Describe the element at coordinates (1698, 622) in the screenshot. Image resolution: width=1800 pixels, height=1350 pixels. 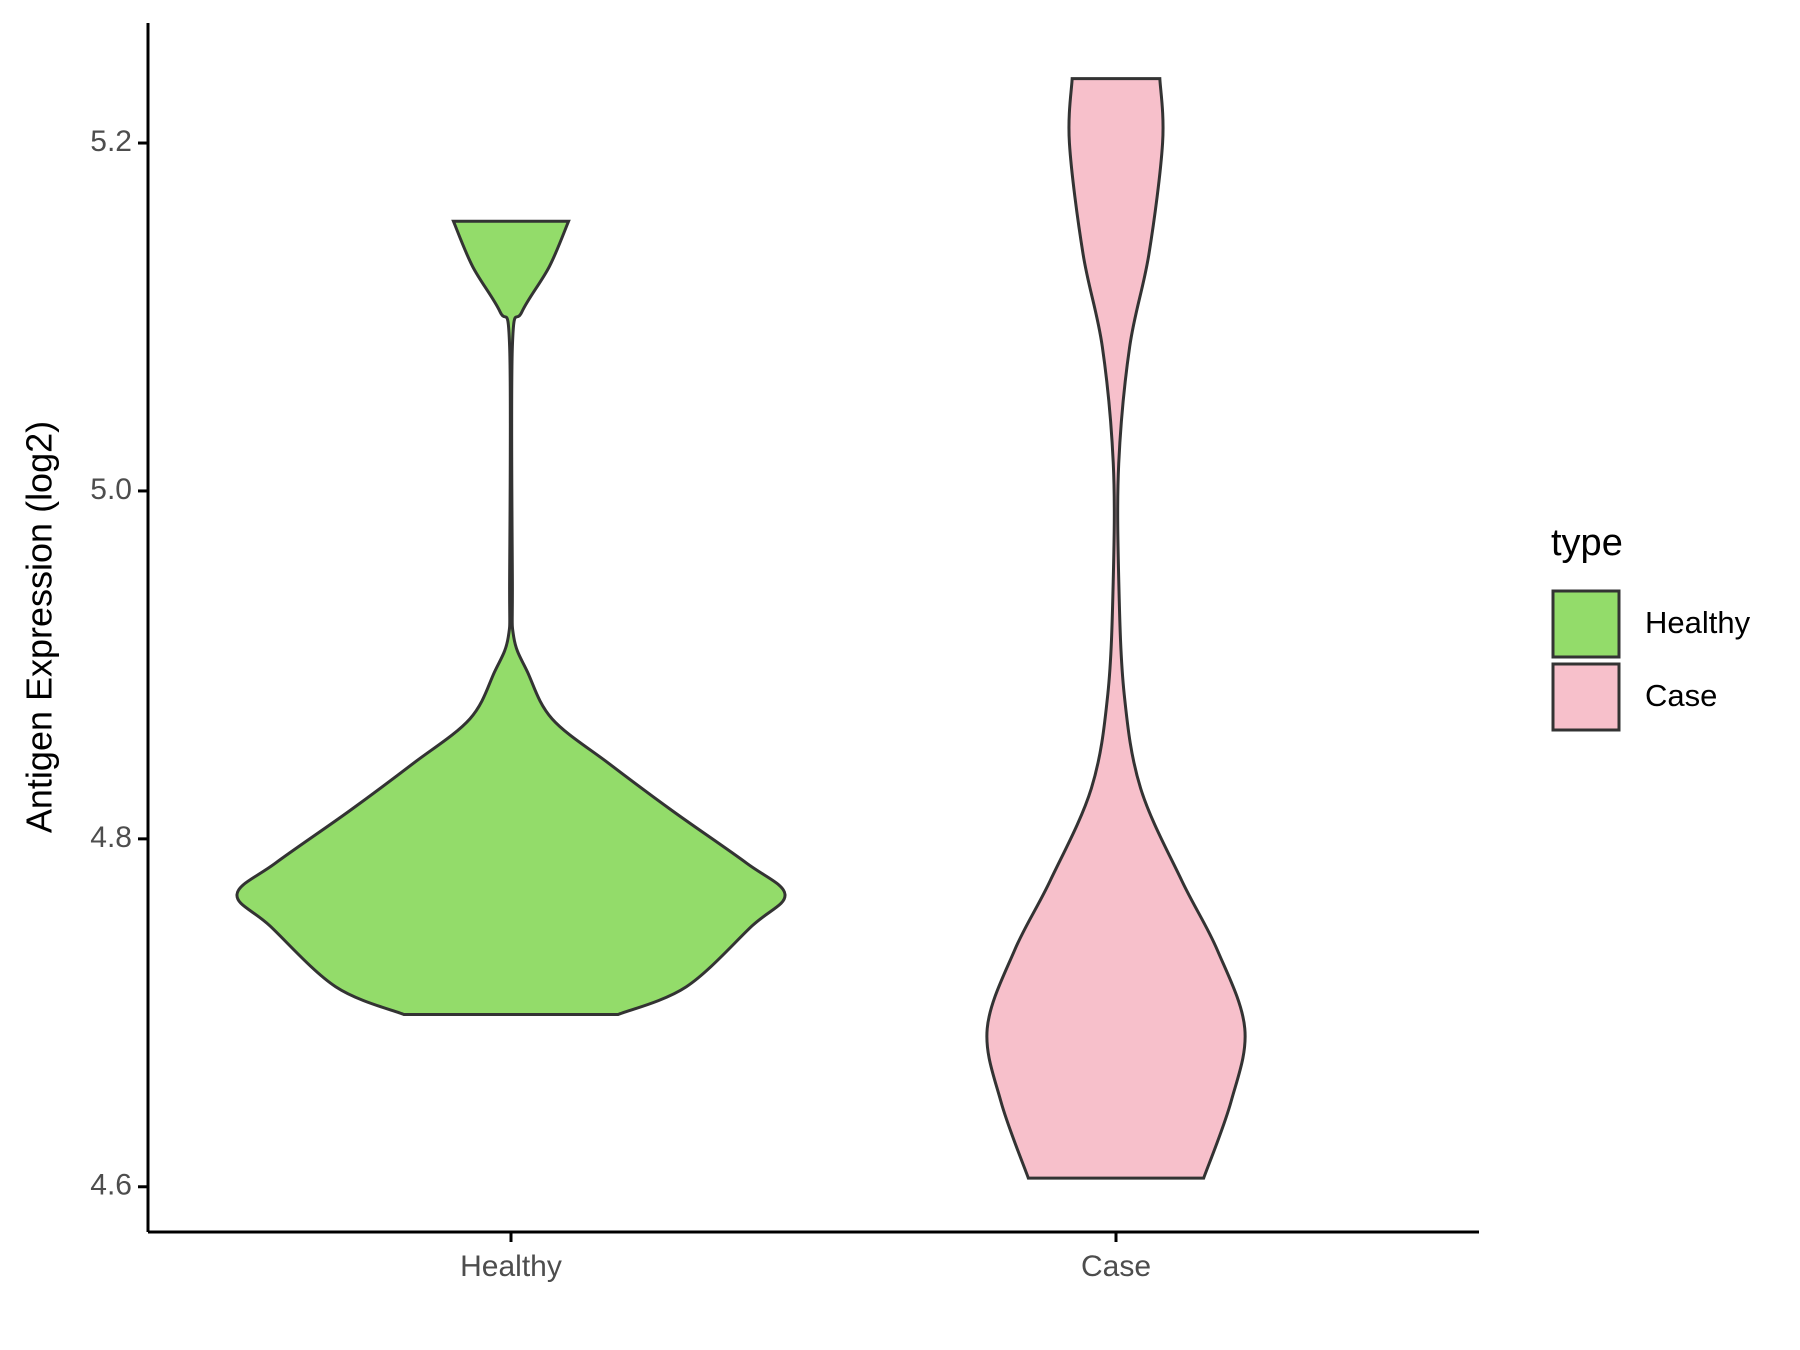
I see `legend-label: Healthy` at that location.